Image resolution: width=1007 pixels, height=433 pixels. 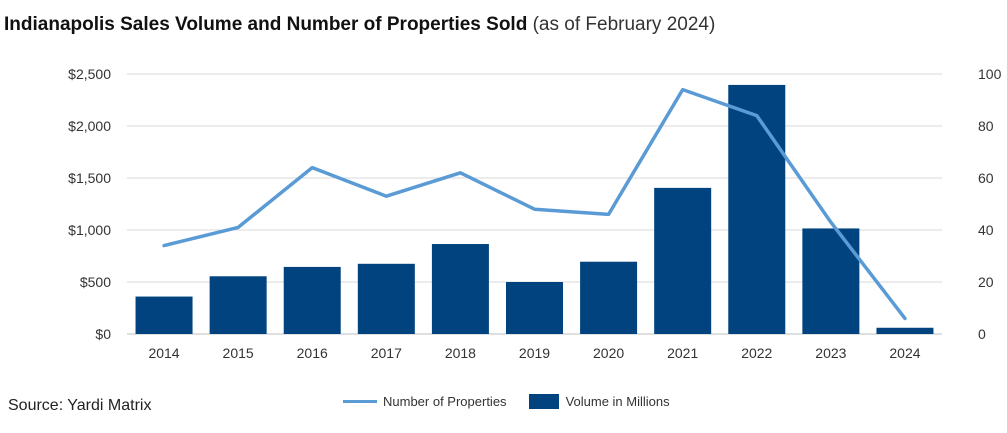 What do you see at coordinates (89, 204) in the screenshot?
I see `y-axis-left: $0 $500 $1,000 $1,500 $2,000 $2,500` at bounding box center [89, 204].